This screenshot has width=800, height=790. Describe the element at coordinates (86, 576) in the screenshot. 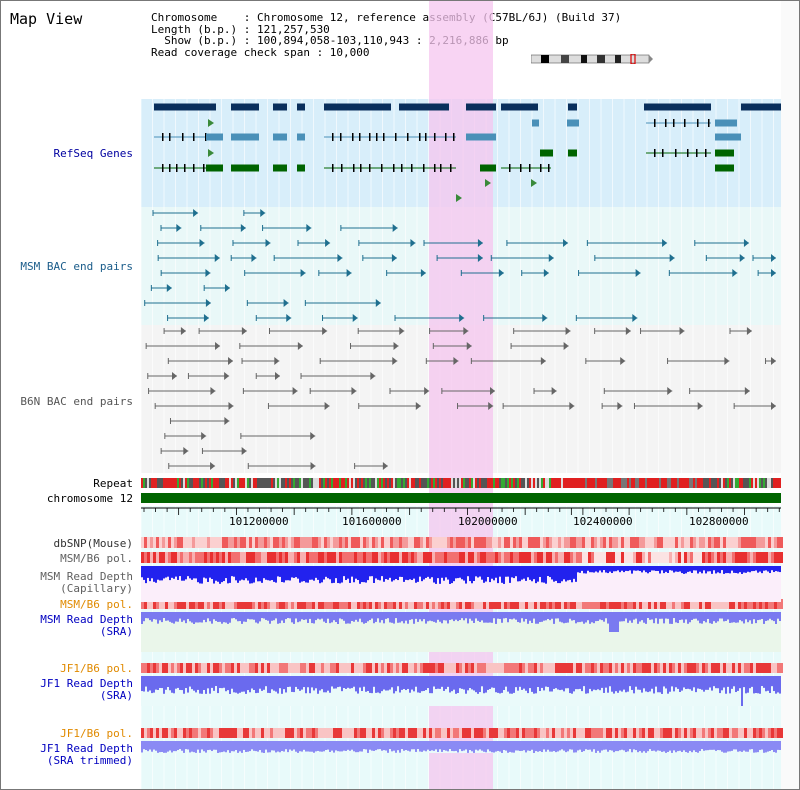

I see `msm-depth-cap-label: MSM Read Depth` at that location.